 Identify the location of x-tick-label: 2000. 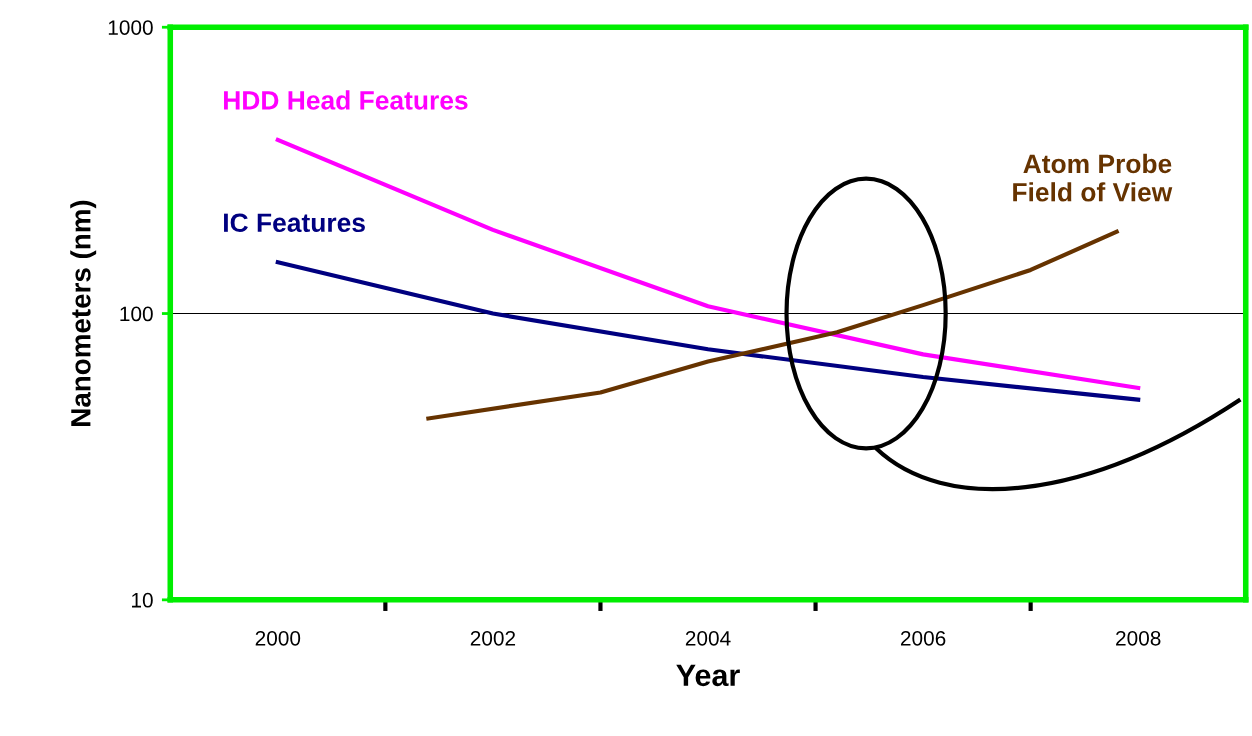
(278, 638).